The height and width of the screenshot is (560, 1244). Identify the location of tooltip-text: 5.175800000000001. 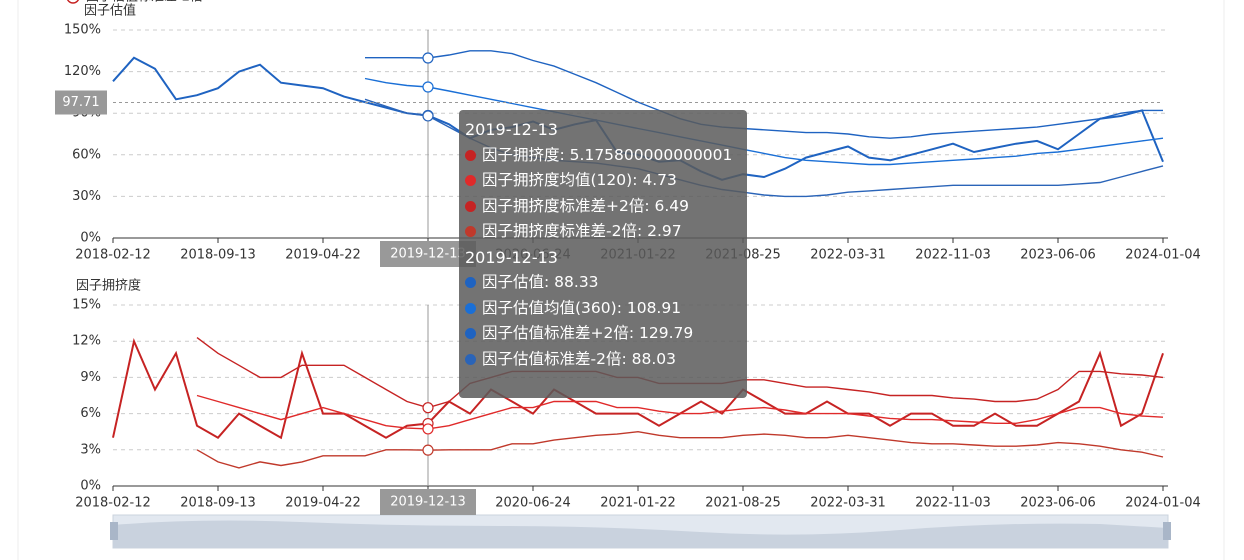
(651, 154).